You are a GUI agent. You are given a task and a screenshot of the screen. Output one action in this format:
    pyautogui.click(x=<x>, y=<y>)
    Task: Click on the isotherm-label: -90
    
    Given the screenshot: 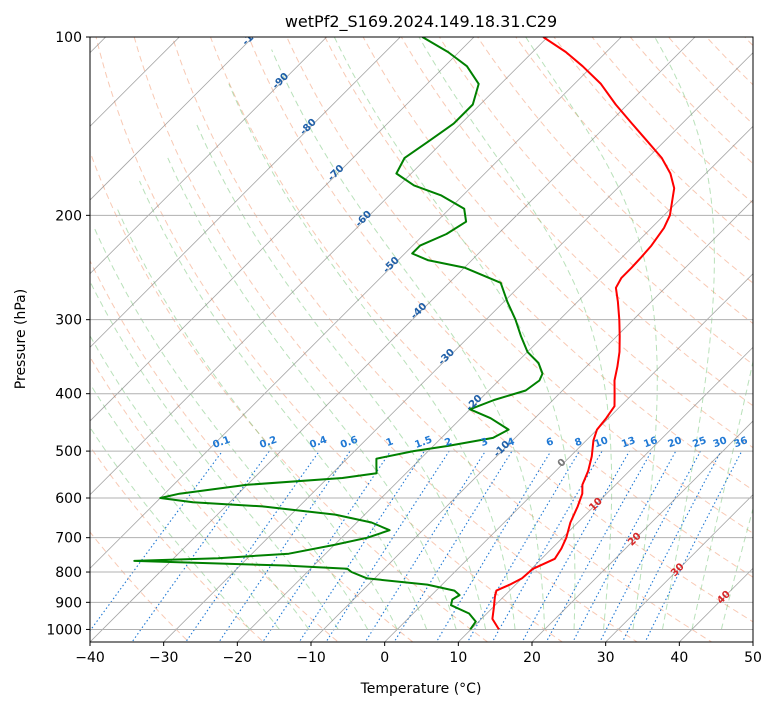 What is the action you would take?
    pyautogui.click(x=281, y=81)
    